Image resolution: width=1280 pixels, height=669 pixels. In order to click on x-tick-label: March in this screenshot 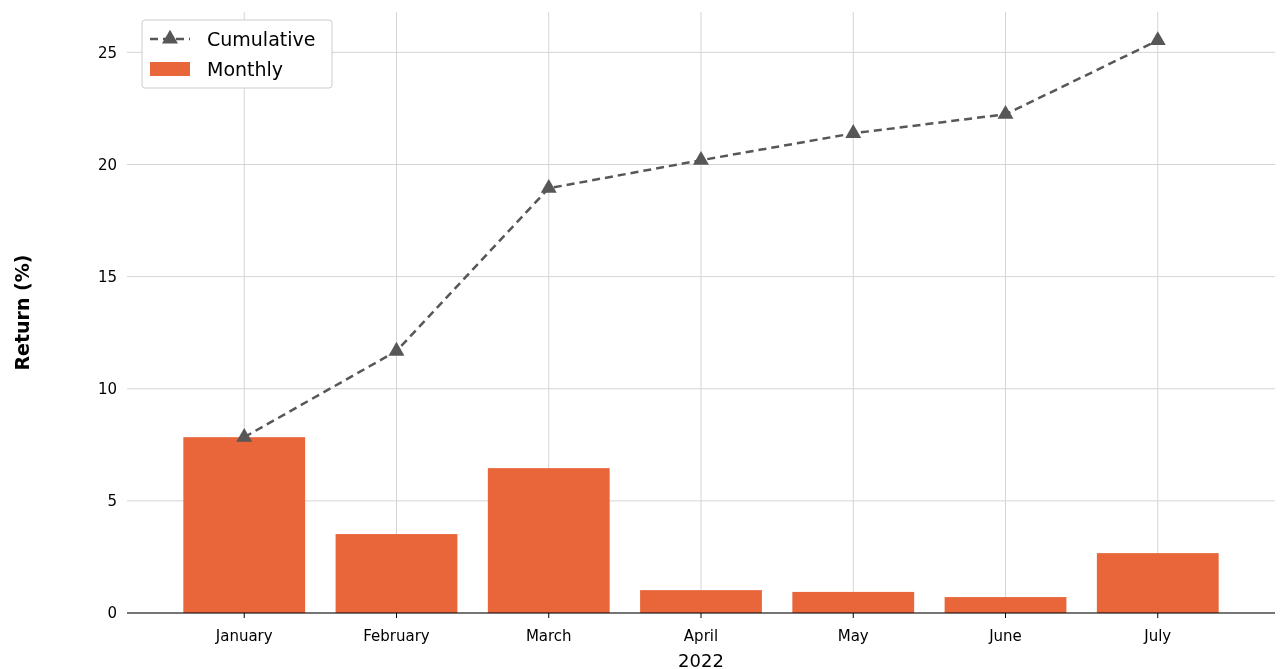, I will do `click(548, 636)`.